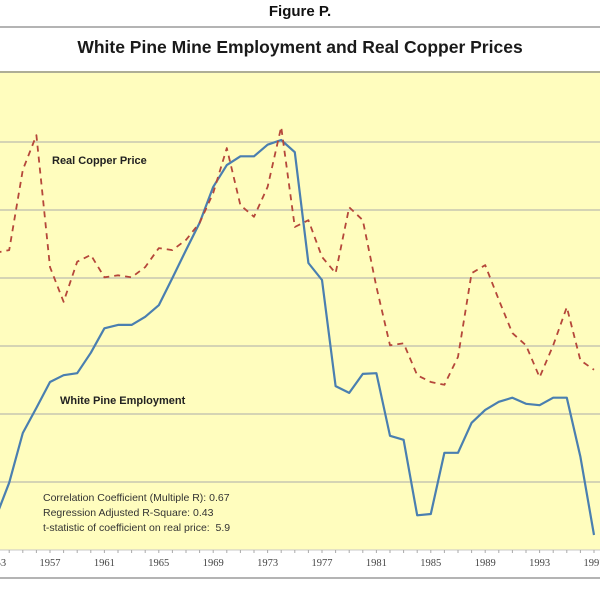  Describe the element at coordinates (430, 563) in the screenshot. I see `x-tick-label: 1985` at that location.